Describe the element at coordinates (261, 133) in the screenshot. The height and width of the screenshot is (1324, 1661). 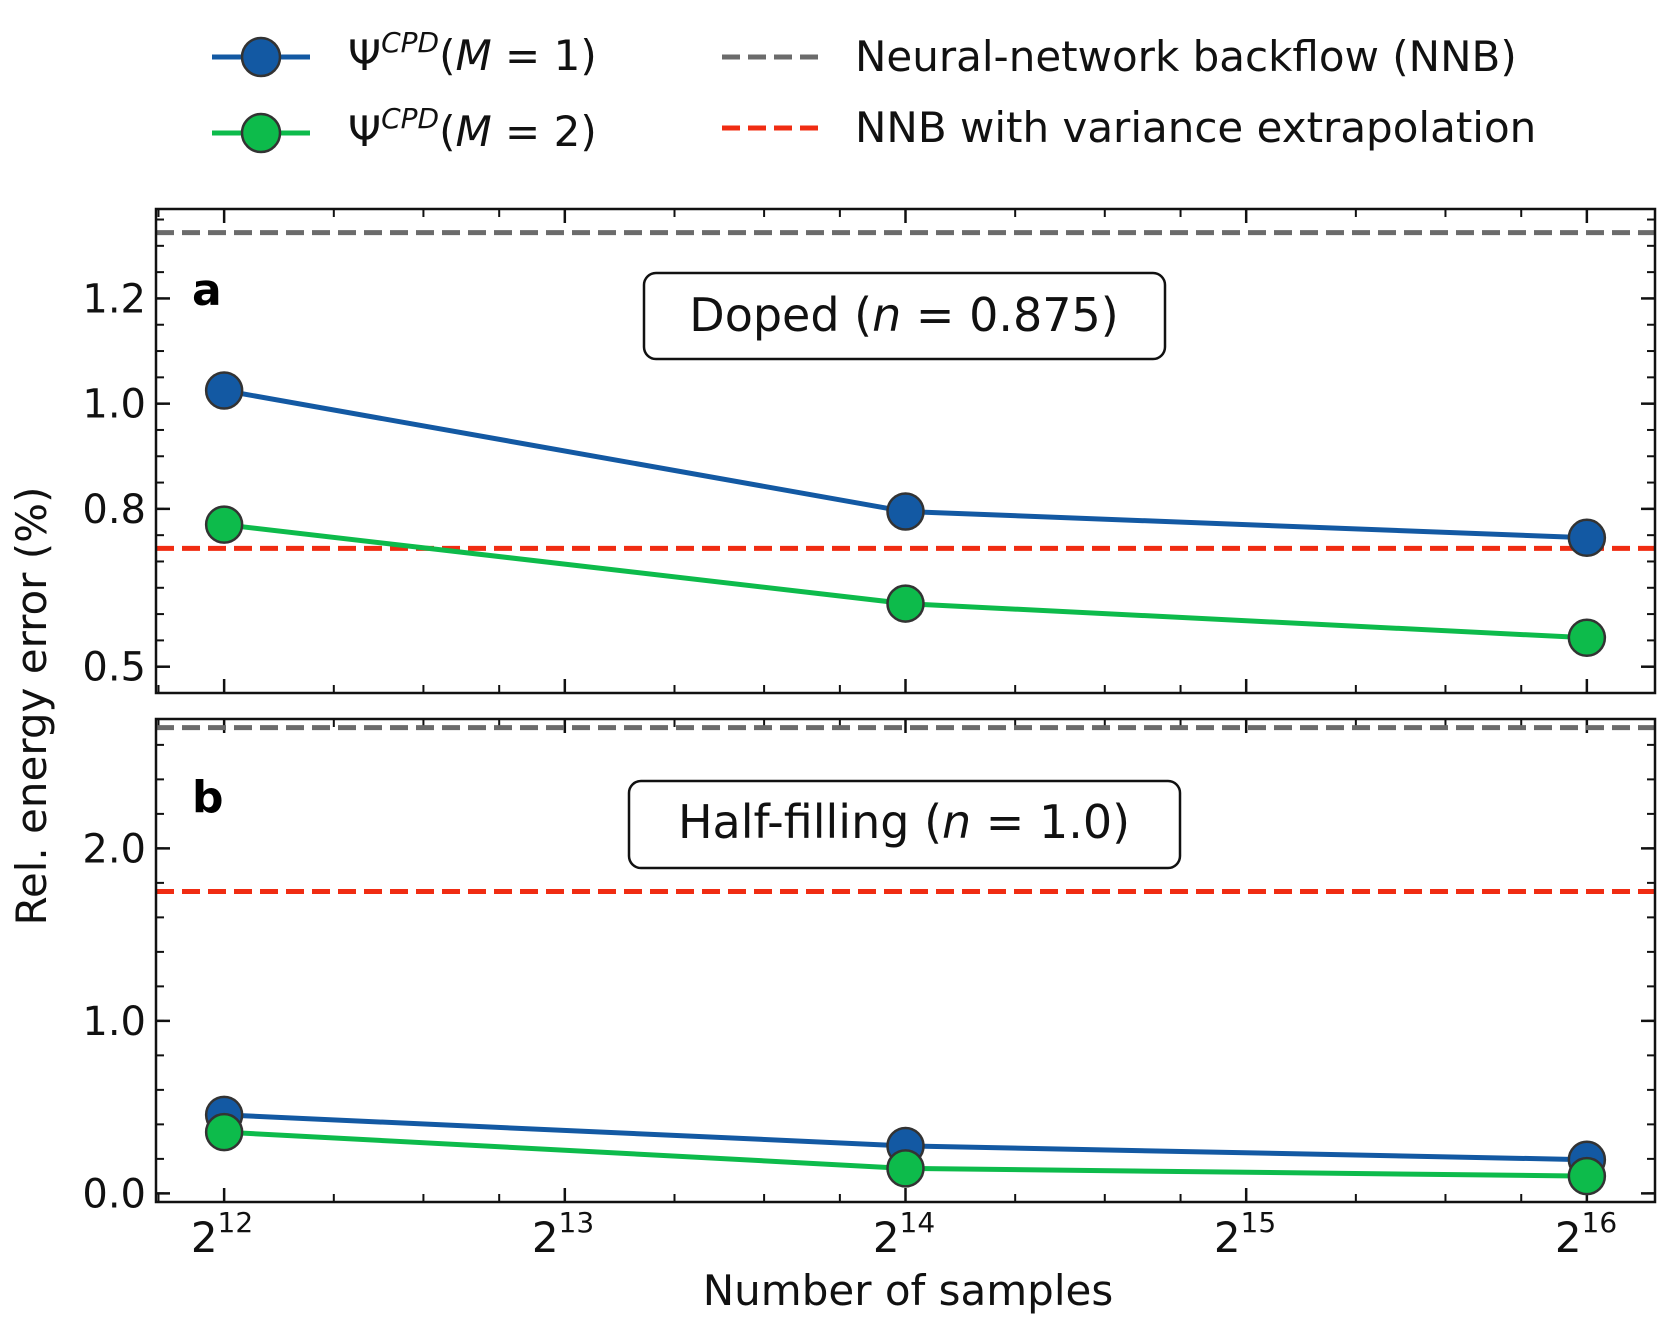
I see `legend-marker-m2` at that location.